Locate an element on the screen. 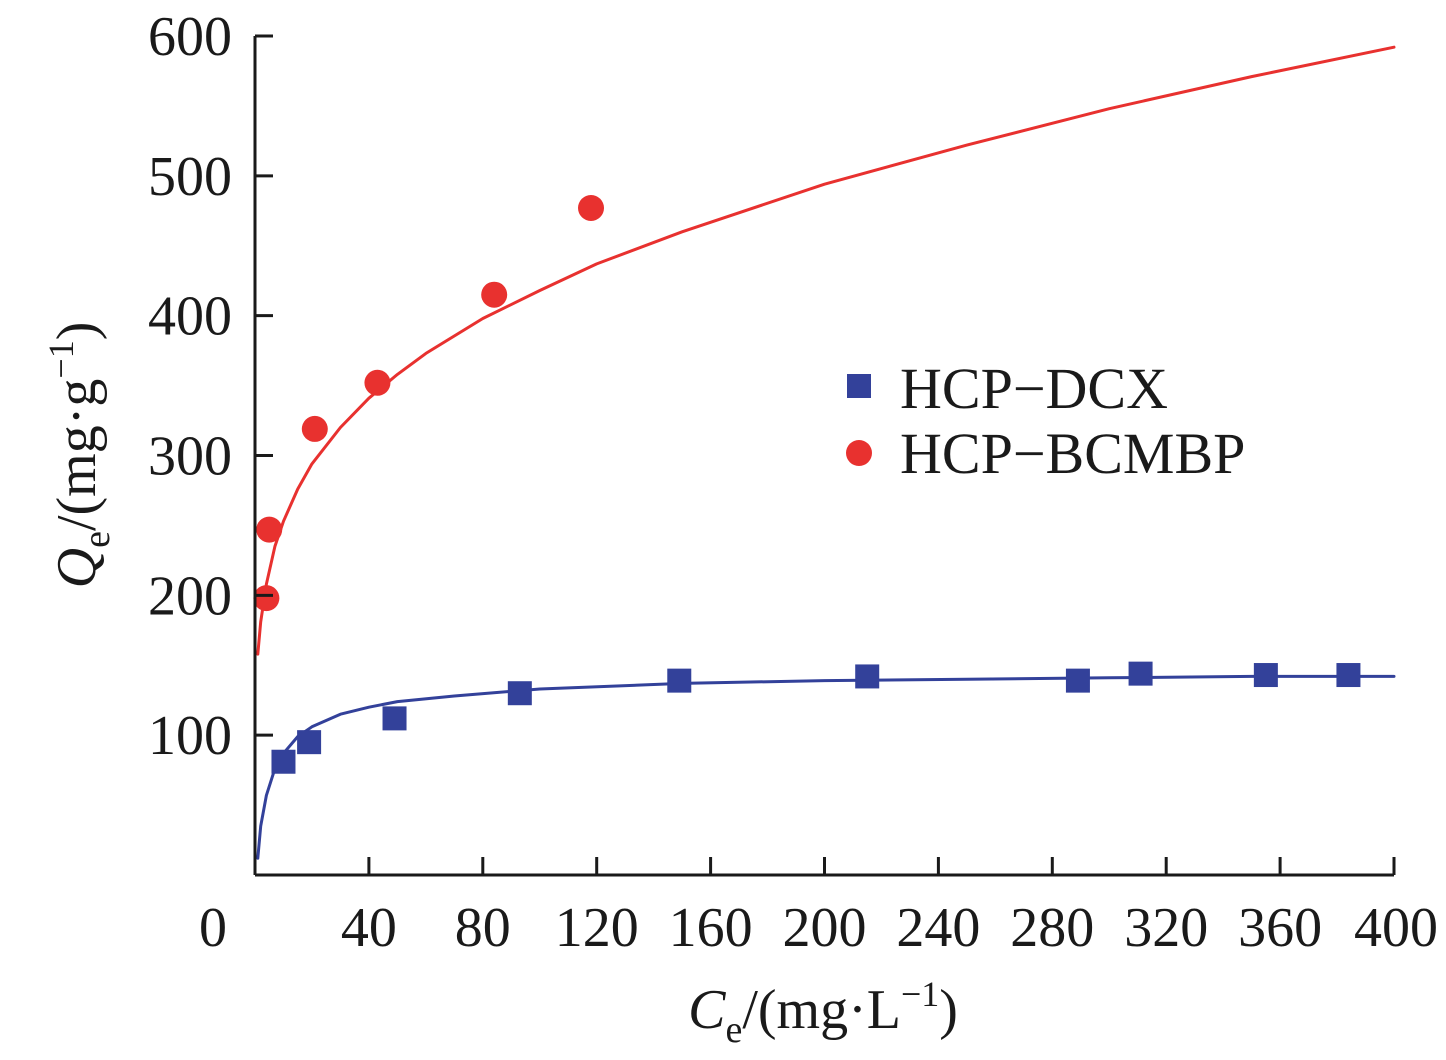 The height and width of the screenshot is (1060, 1446). fit-curve-hcp-dcx is located at coordinates (826, 767).